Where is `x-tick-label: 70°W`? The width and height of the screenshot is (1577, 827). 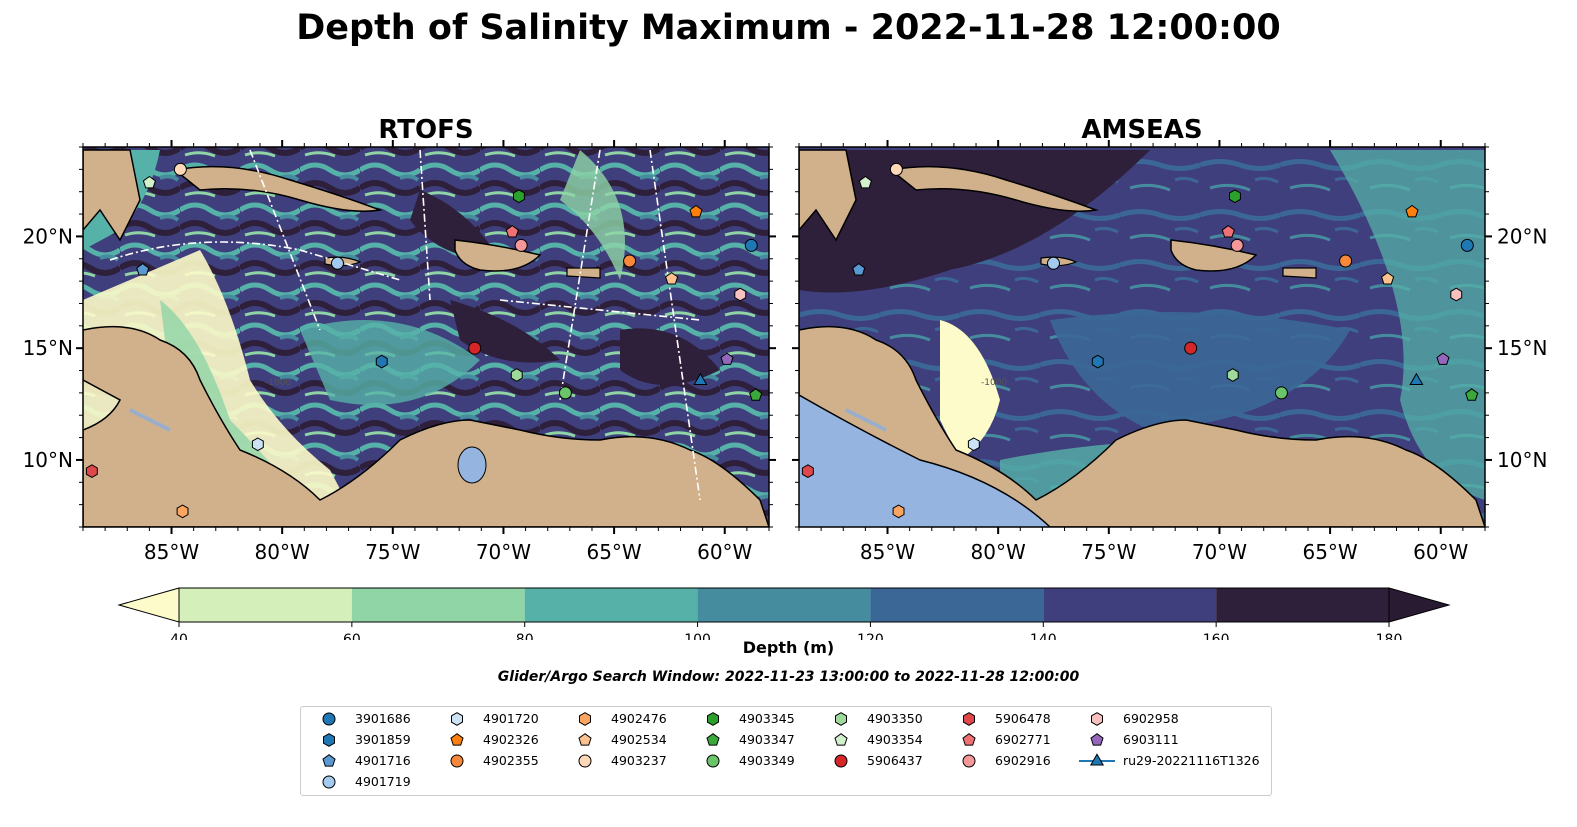 x-tick-label: 70°W is located at coordinates (503, 552).